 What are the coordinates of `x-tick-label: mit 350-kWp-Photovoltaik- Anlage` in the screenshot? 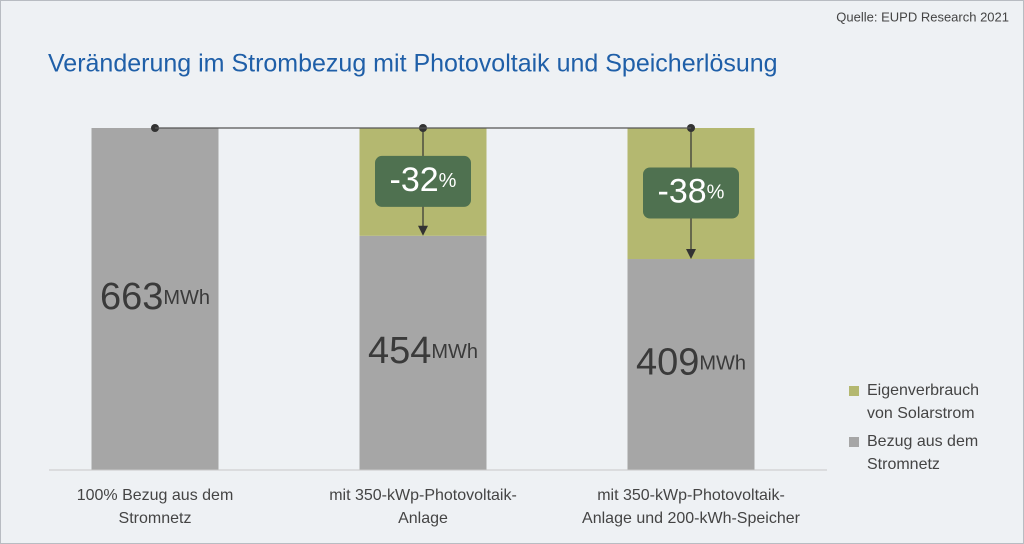 It's located at (423, 507).